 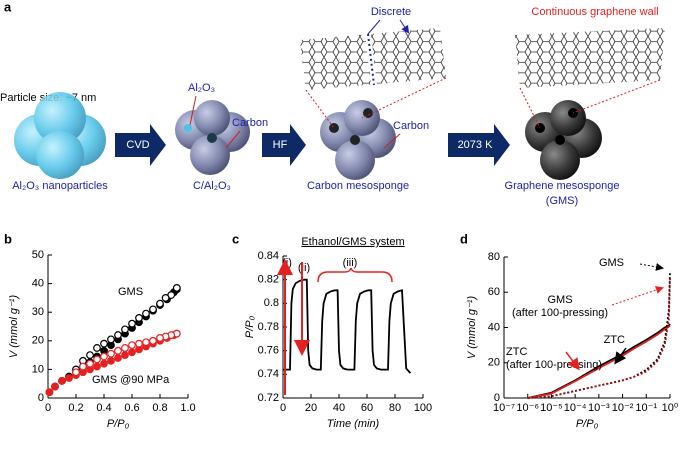 What do you see at coordinates (494, 292) in the screenshot?
I see `y-tick-label: 60` at bounding box center [494, 292].